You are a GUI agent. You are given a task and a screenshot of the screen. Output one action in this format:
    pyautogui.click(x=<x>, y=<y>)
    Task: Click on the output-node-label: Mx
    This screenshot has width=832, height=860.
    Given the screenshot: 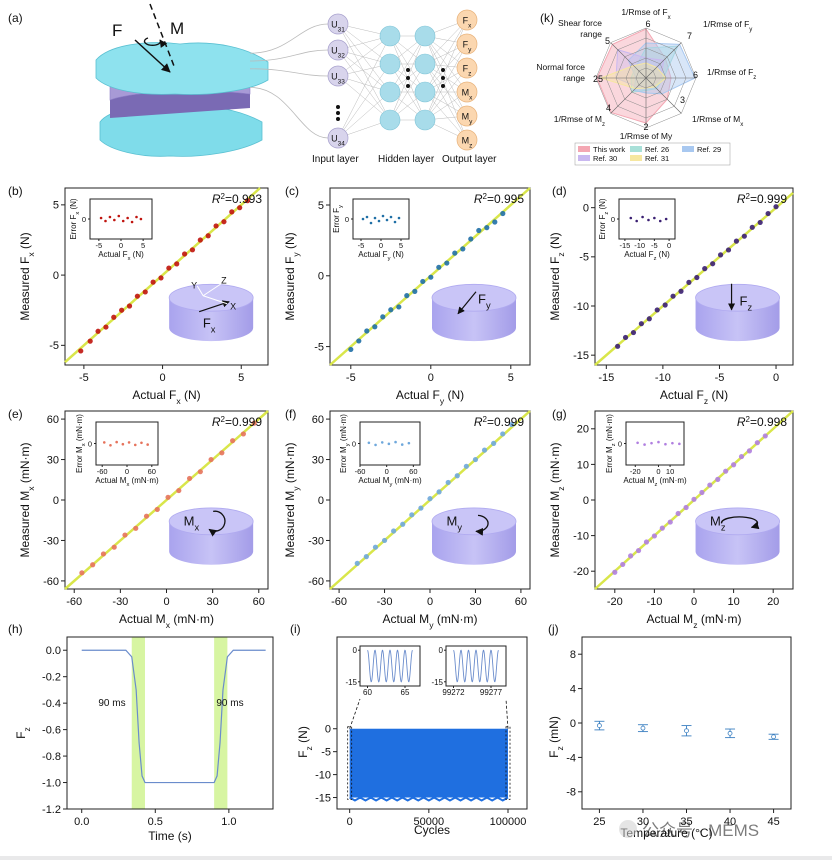 What is the action you would take?
    pyautogui.click(x=468, y=95)
    